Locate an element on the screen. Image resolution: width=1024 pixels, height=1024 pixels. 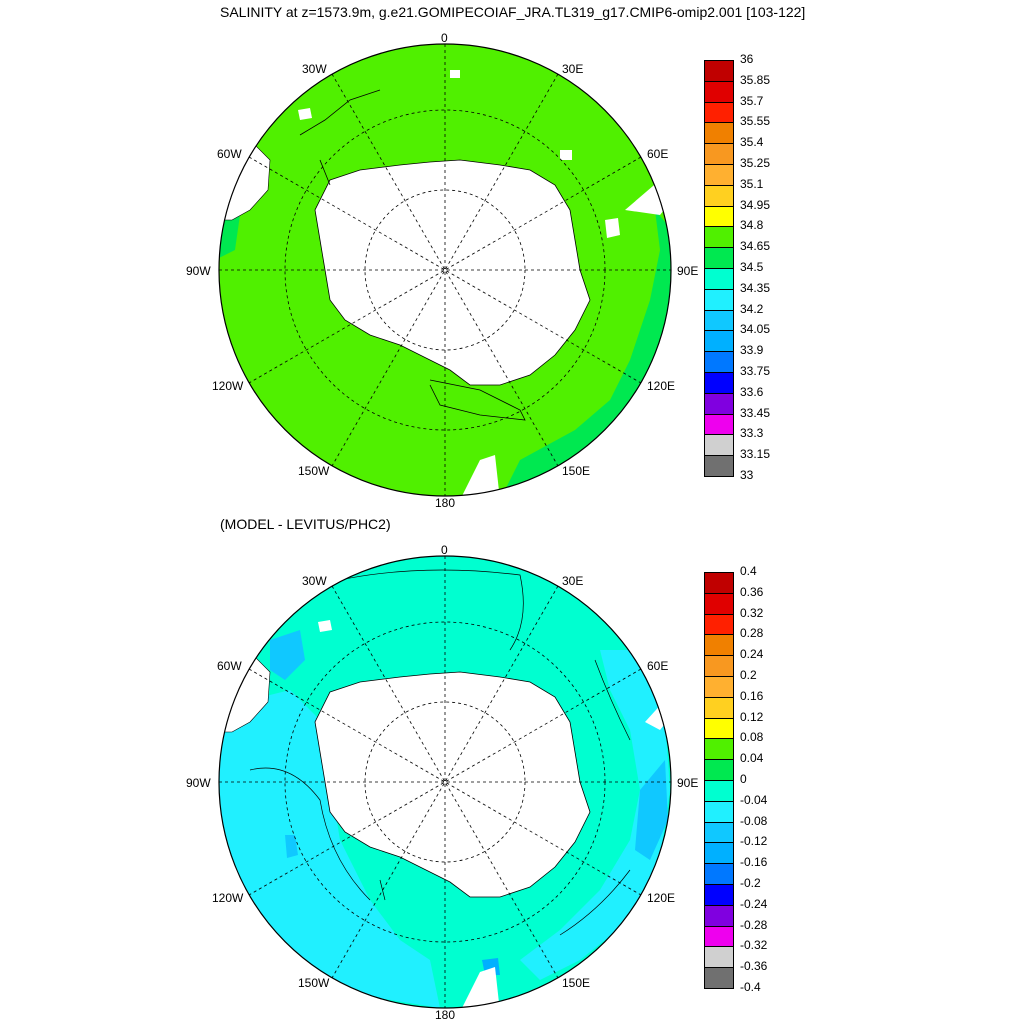
top-lon-label-150w: 150W is located at coordinates (314, 471).